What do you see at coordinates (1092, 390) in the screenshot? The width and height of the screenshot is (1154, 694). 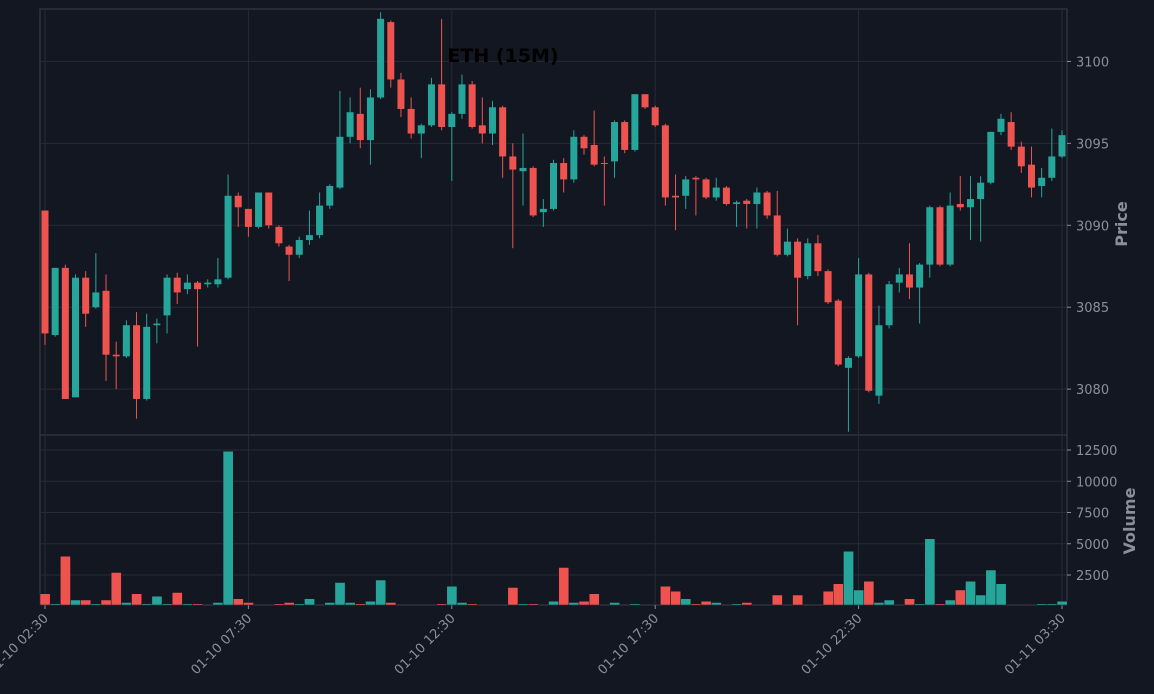 I see `y-tick-label: 3080` at bounding box center [1092, 390].